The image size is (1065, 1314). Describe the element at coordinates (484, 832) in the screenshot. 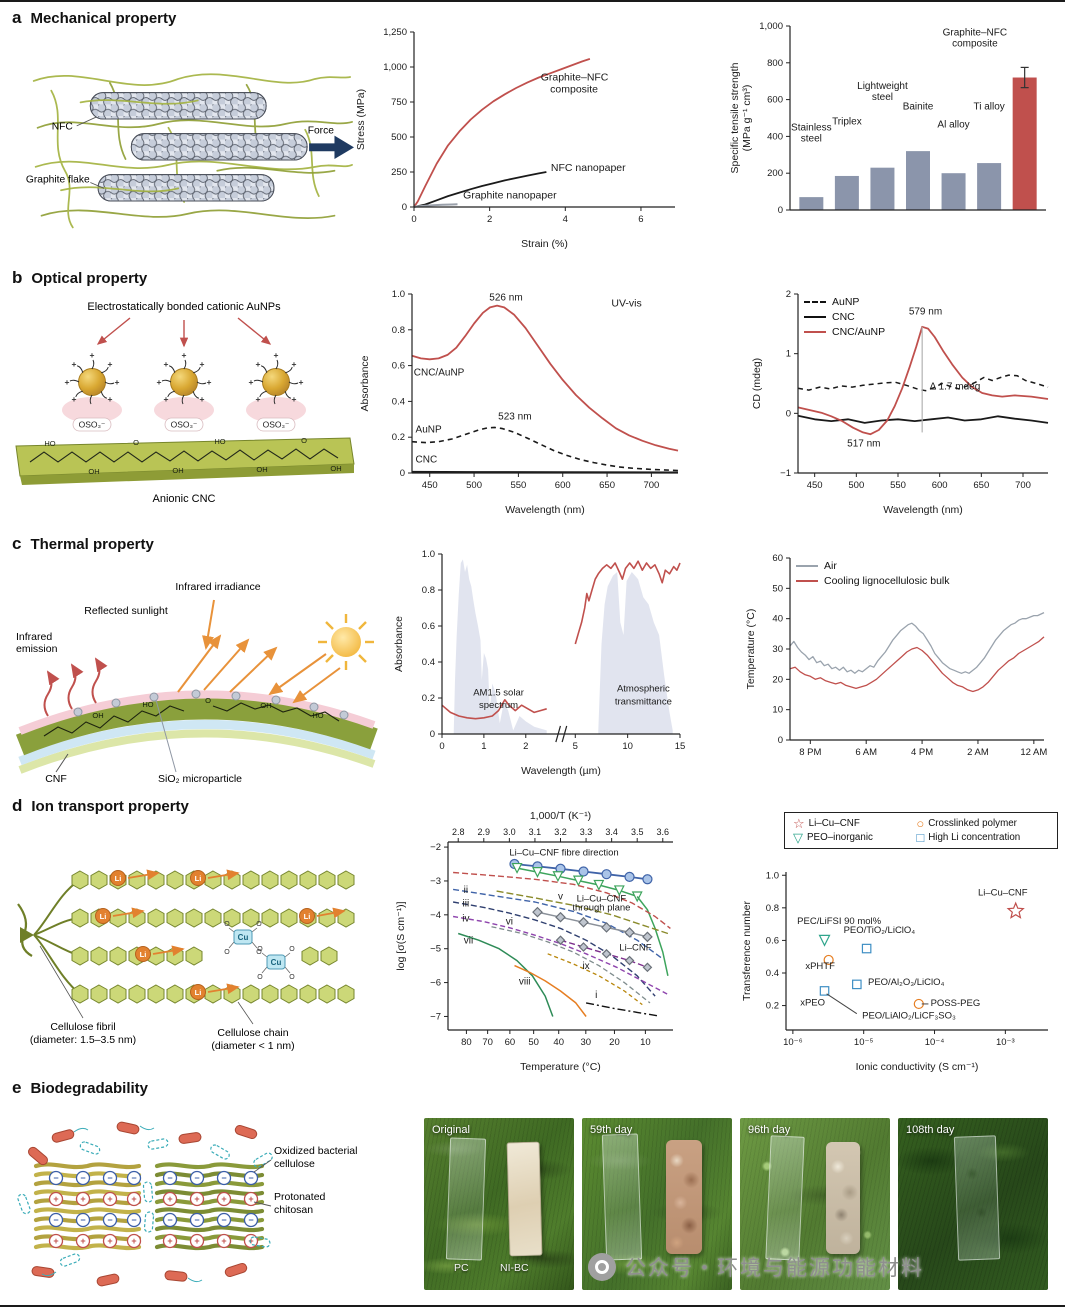

I see `svg-text: 2.9` at that location.